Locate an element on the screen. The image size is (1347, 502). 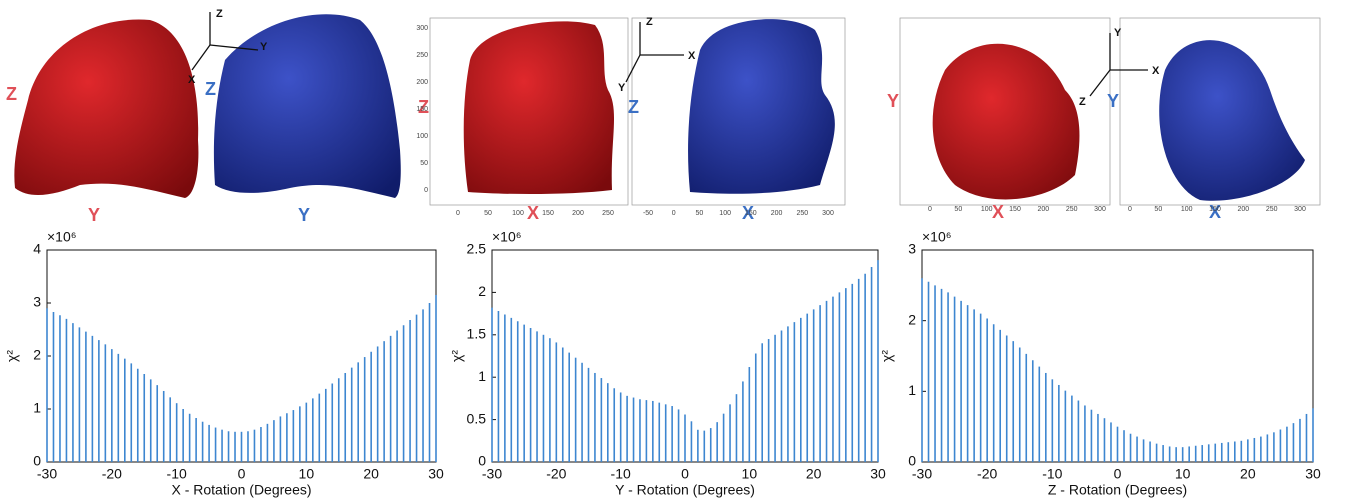
x-axis-label: Z - Rotation (Degrees) is located at coordinates (1117, 490).